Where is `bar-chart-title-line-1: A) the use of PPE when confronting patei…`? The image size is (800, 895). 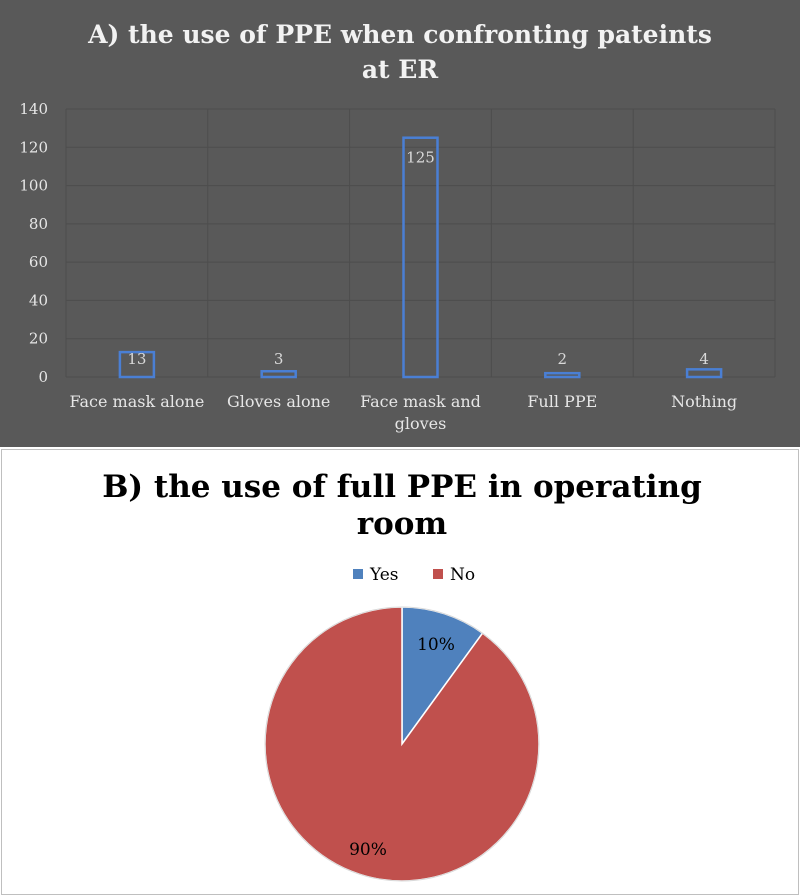 bar-chart-title-line-1: A) the use of PPE when confronting patei… is located at coordinates (399, 34).